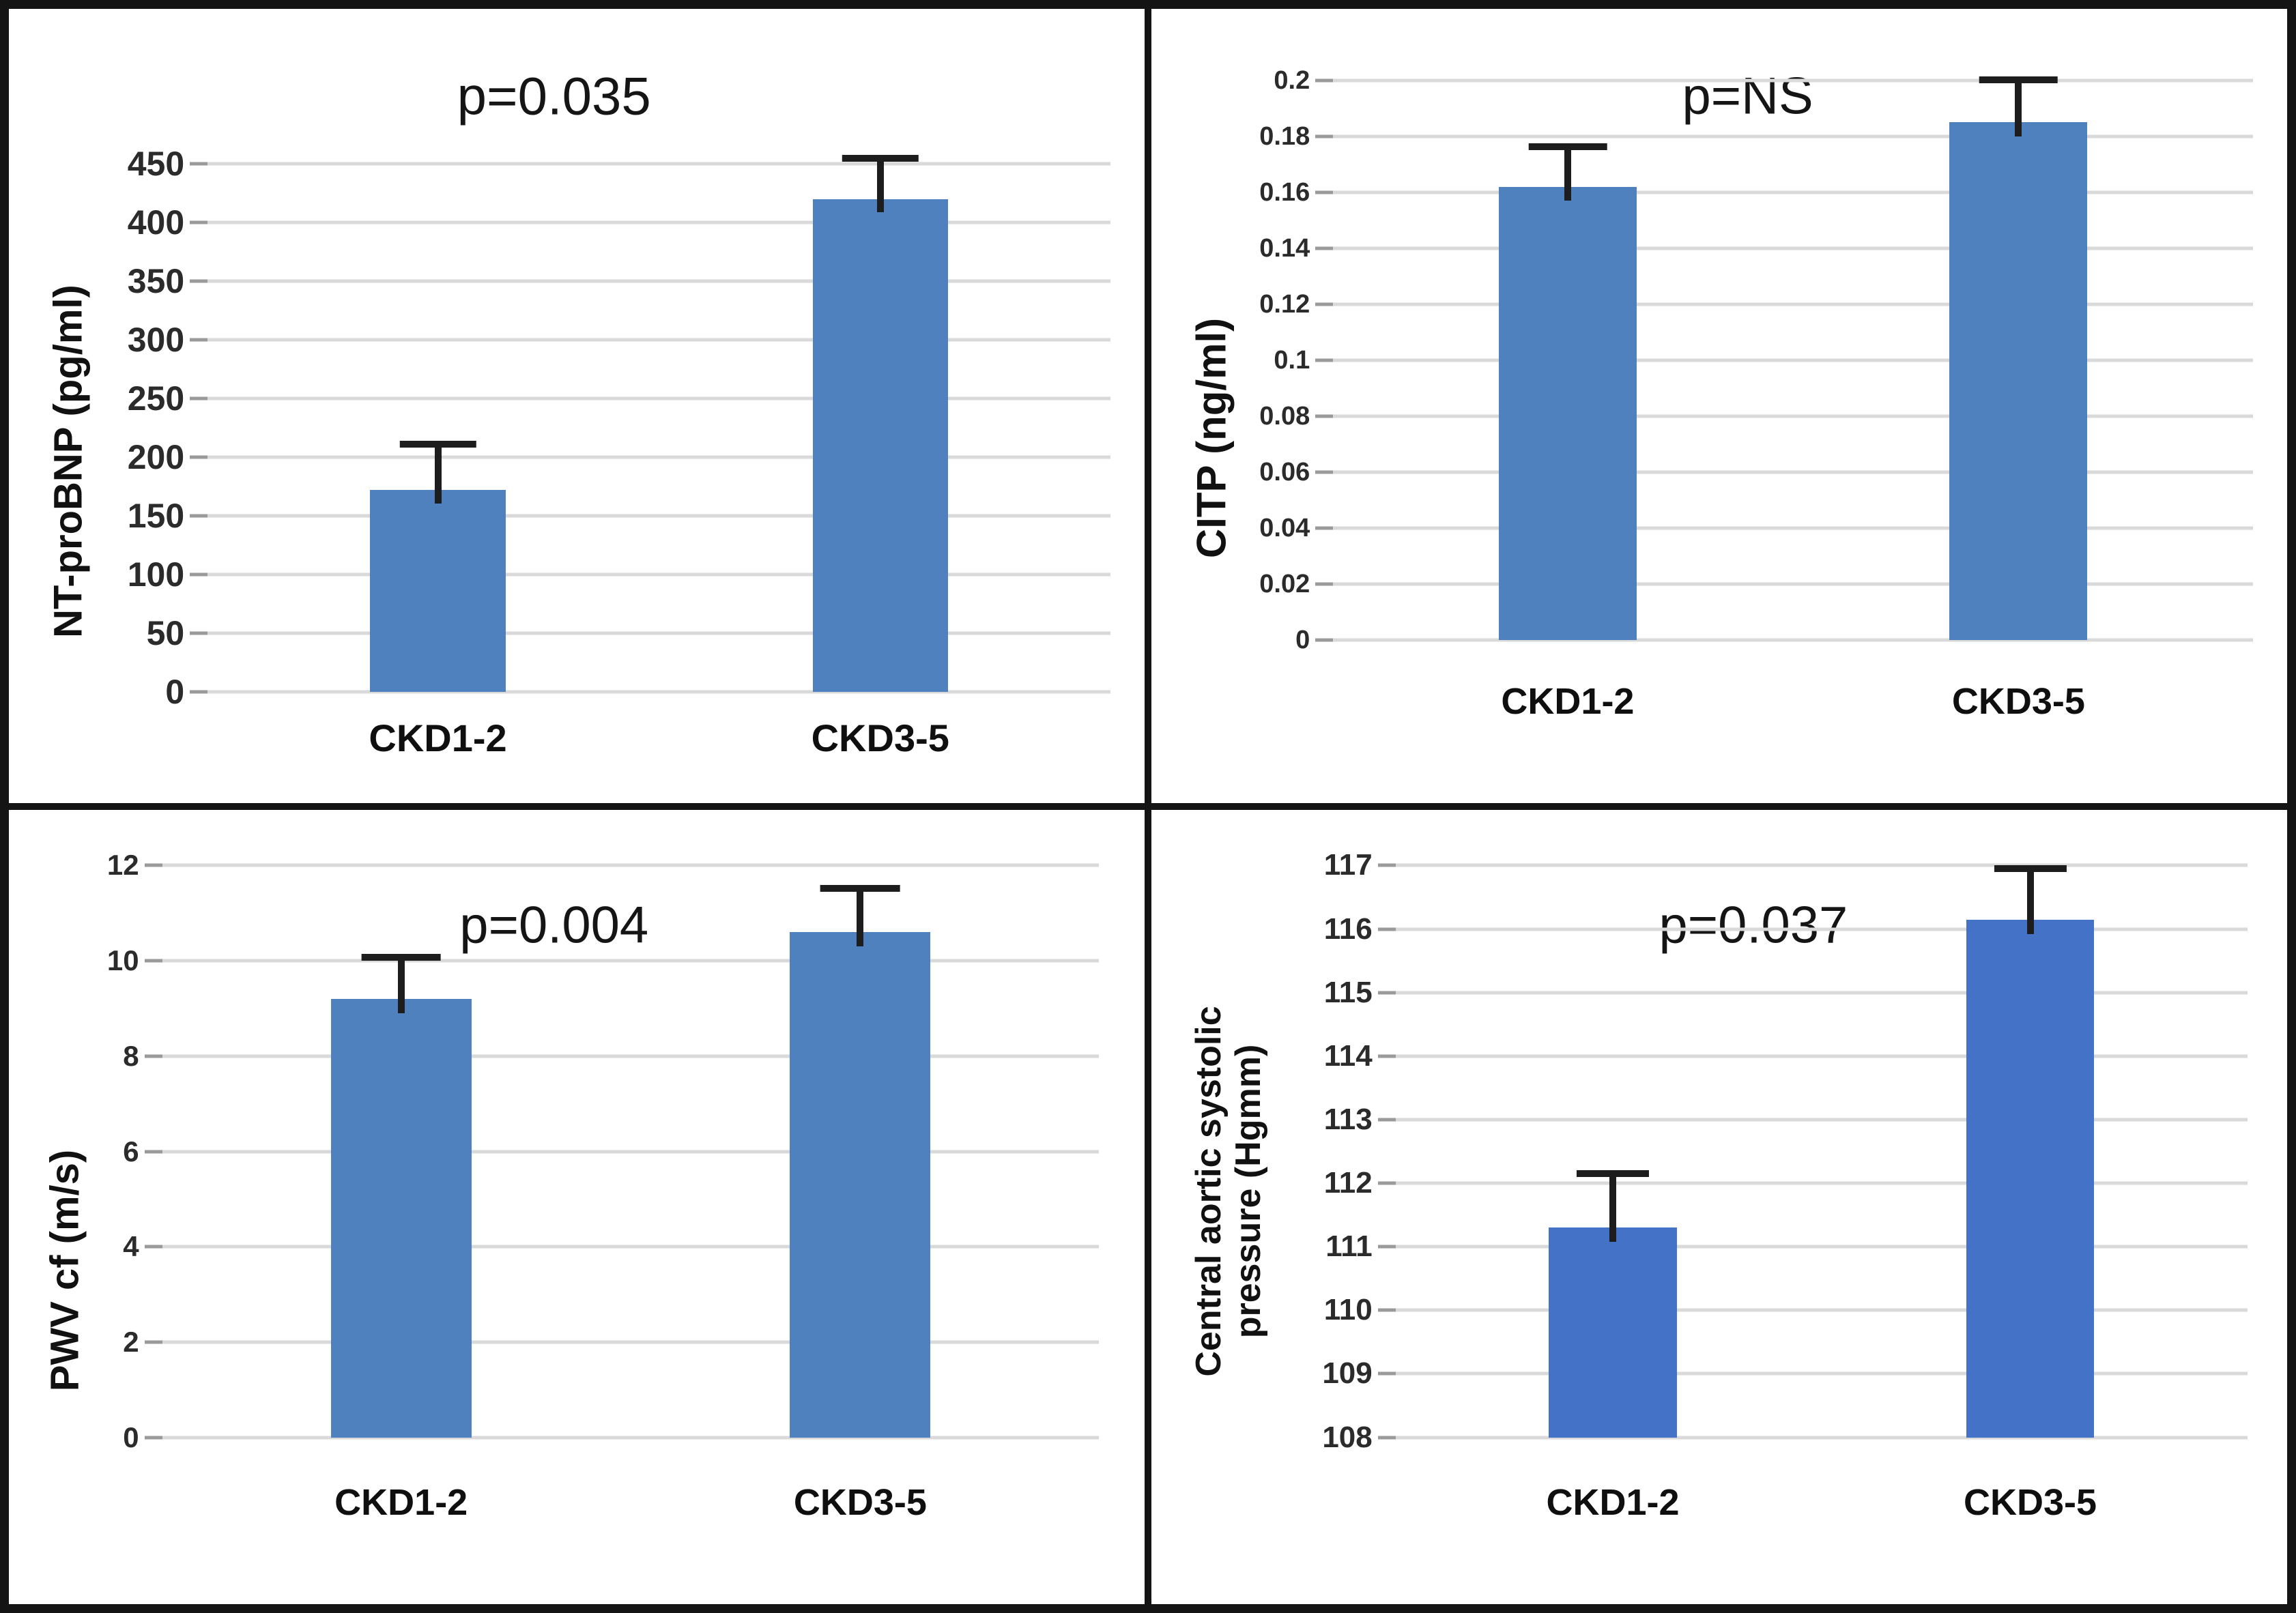  I want to click on y-tick-label: 116, so click(1348, 929).